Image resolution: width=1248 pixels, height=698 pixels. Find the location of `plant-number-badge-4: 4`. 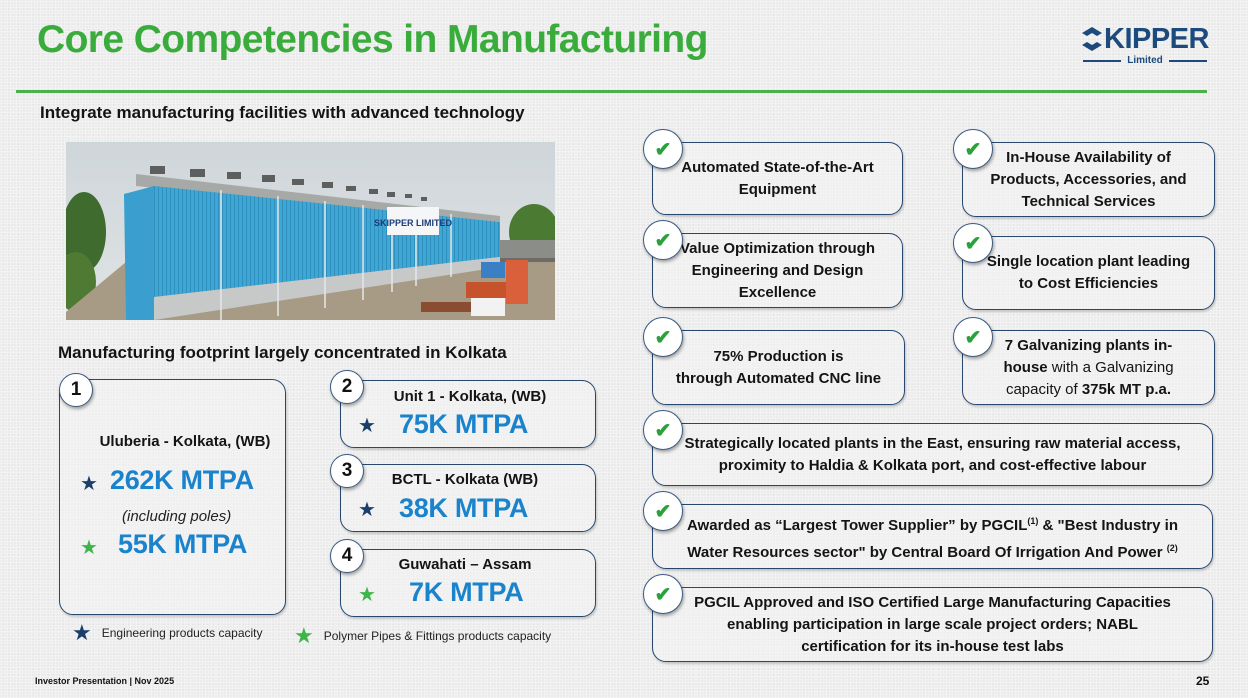

plant-number-badge-4: 4 is located at coordinates (347, 556).